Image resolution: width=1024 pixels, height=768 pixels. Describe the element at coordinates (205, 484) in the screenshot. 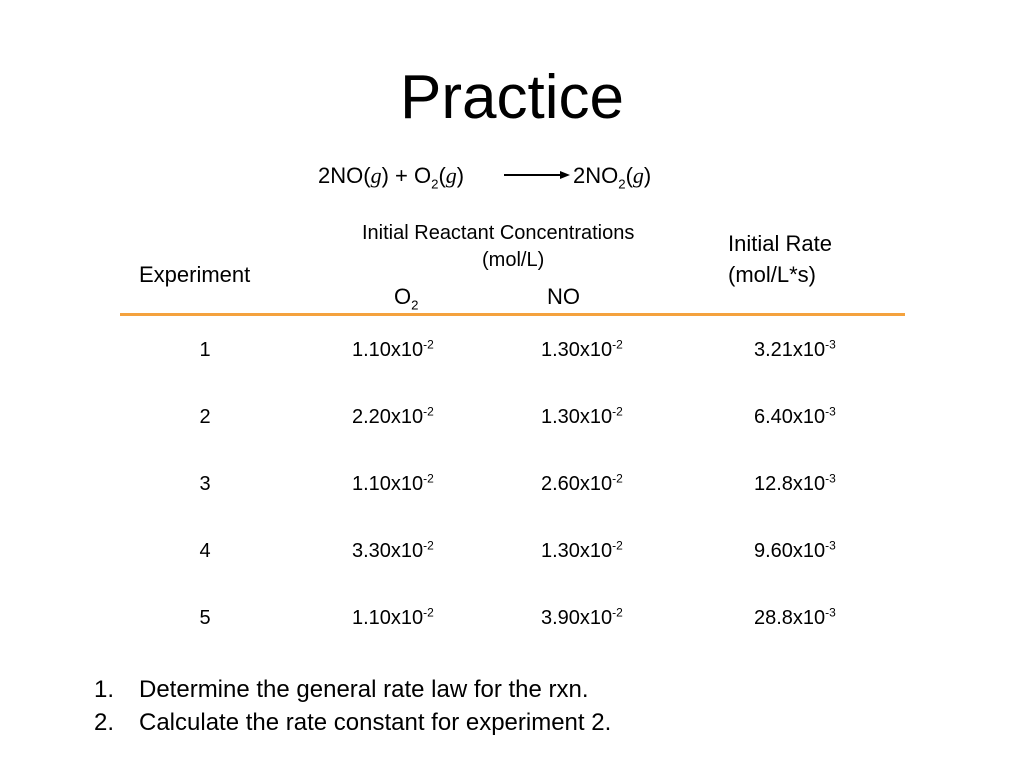

I see `cell-experiment: 3` at that location.